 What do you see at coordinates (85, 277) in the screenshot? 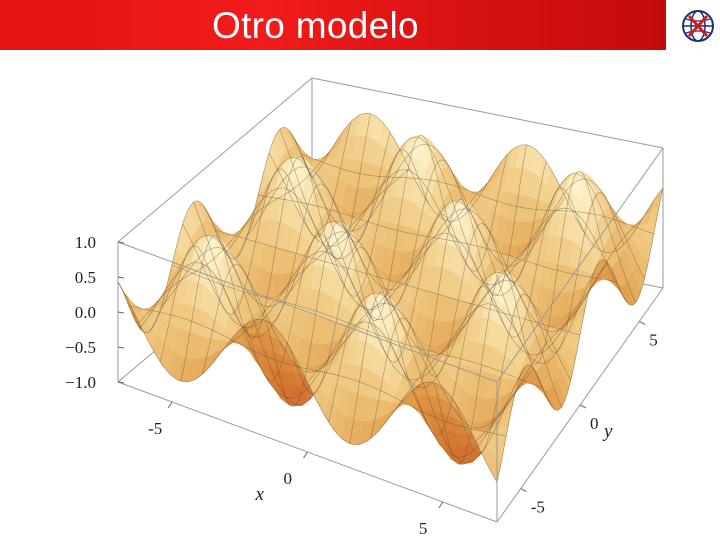
I see `z-tick-label: 0.5` at bounding box center [85, 277].